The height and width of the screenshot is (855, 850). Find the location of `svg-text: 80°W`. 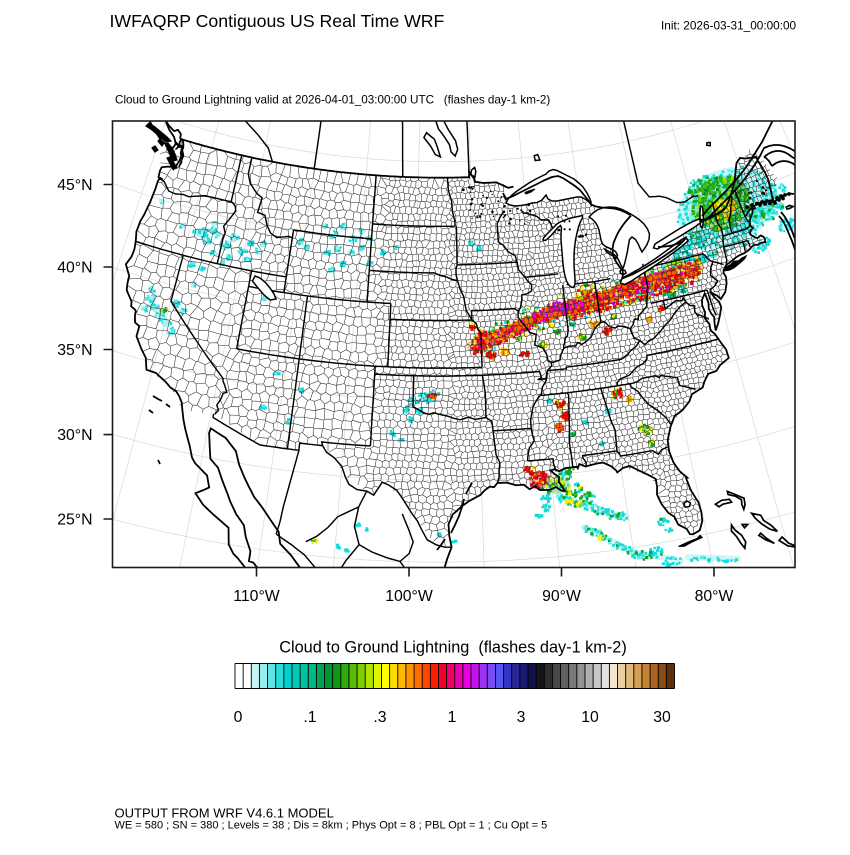

svg-text: 80°W is located at coordinates (714, 596).